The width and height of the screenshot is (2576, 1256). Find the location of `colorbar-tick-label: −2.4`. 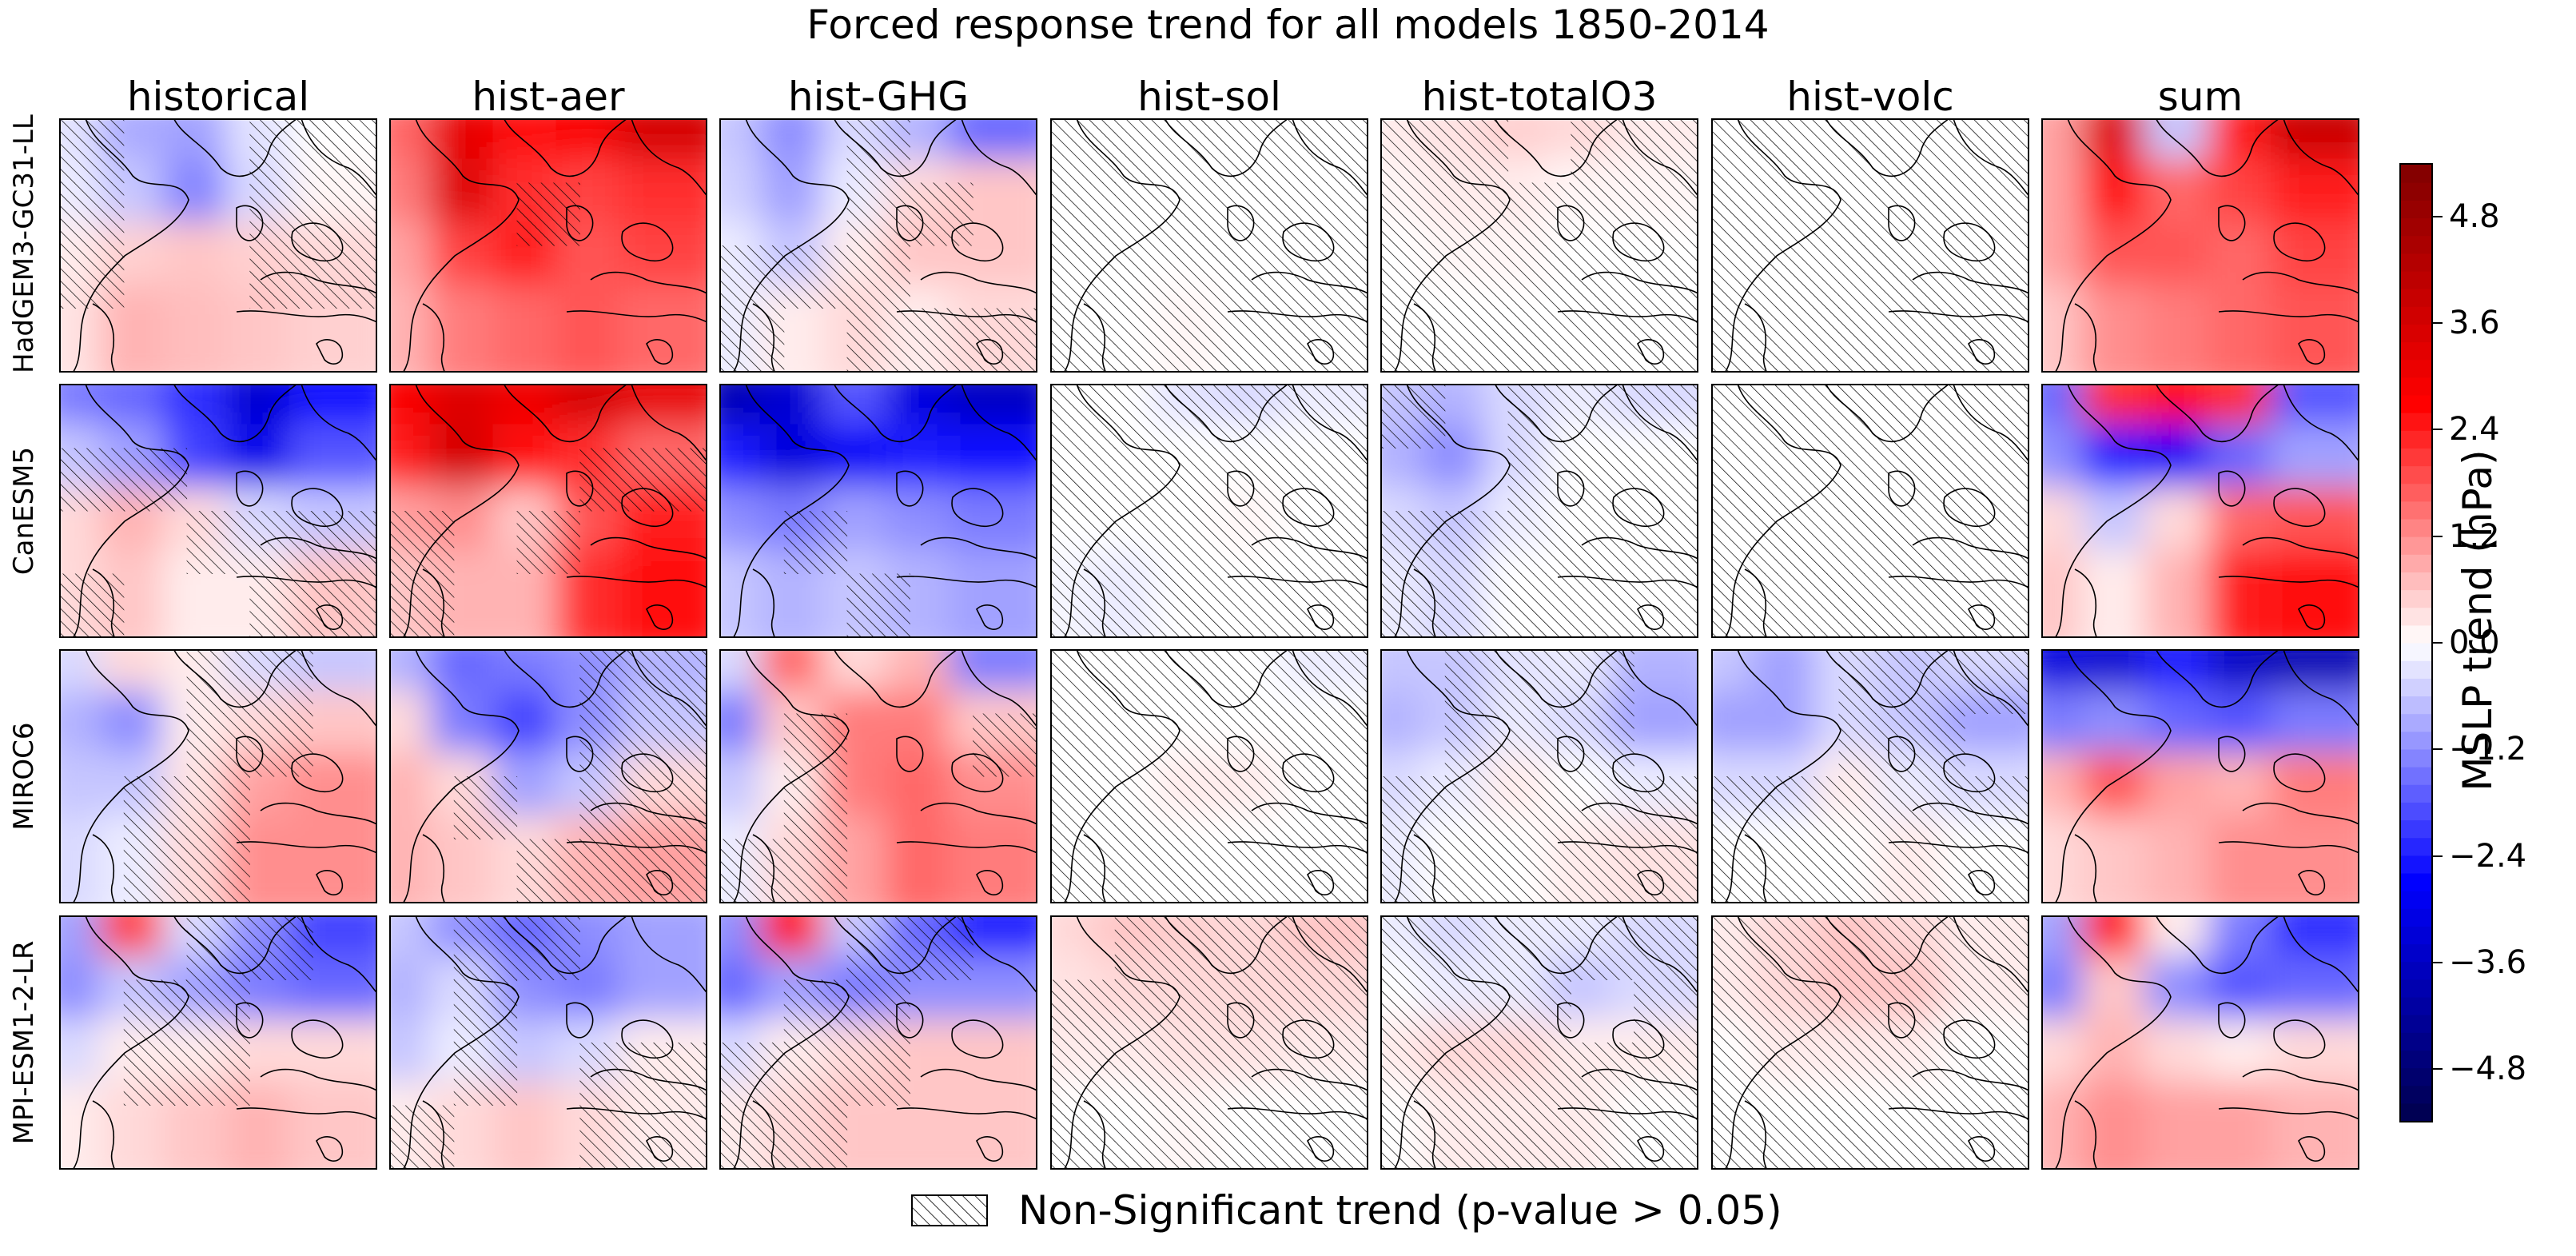

colorbar-tick-label: −2.4 is located at coordinates (2488, 856).